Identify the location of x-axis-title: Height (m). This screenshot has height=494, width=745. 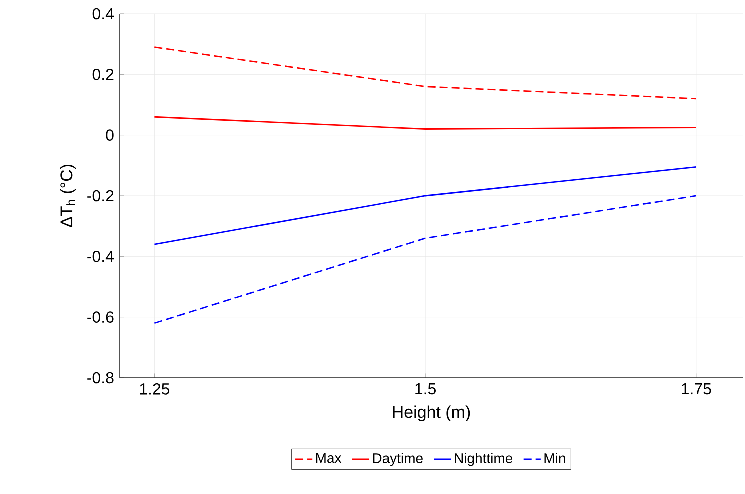
(431, 414).